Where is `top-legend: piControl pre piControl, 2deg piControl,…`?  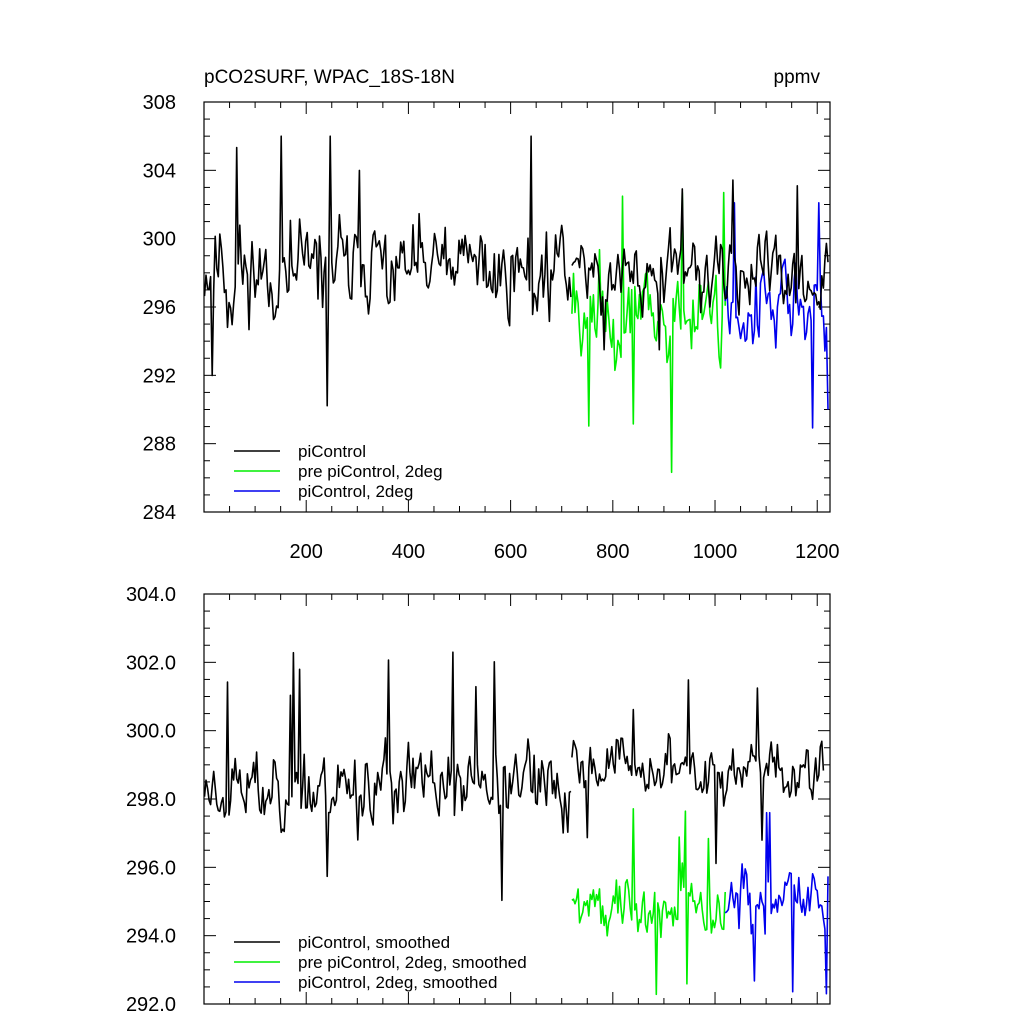 top-legend: piControl pre piControl, 2deg piControl,… is located at coordinates (338, 471).